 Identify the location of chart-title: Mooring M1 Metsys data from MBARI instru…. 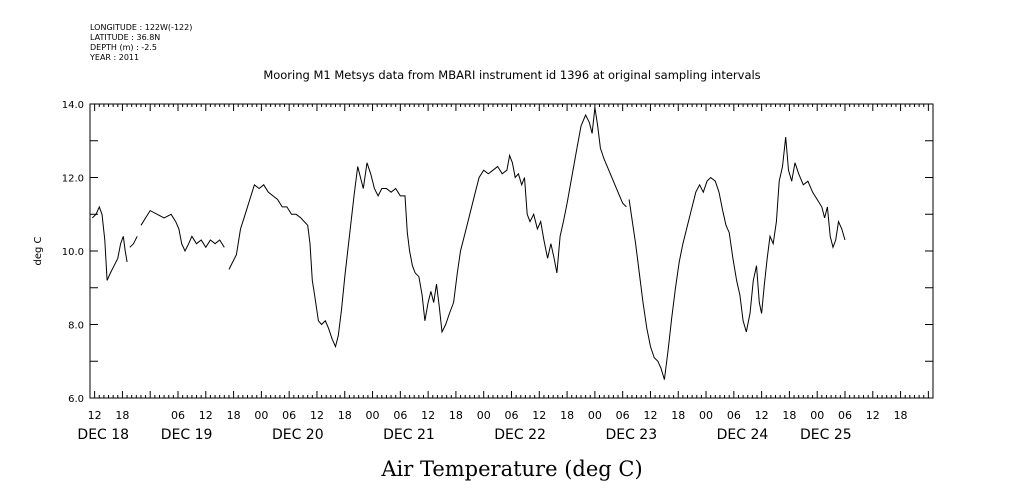
(511, 75).